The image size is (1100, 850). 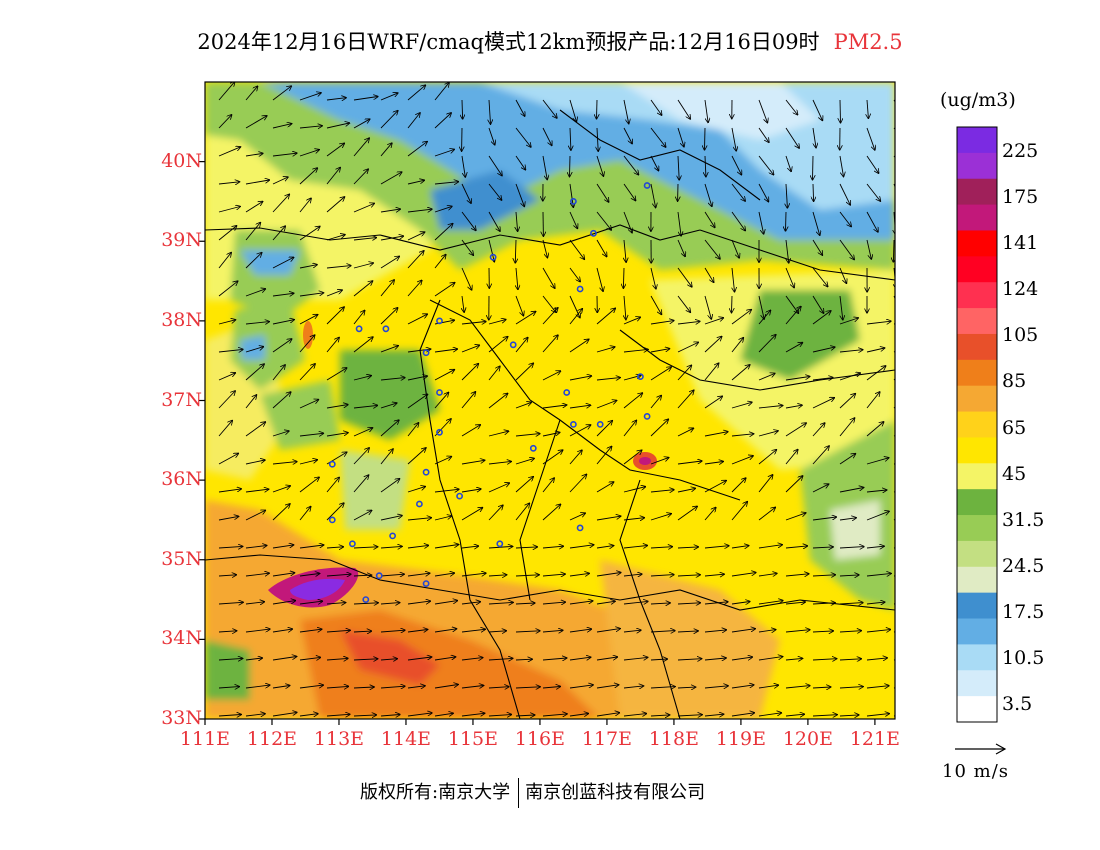 What do you see at coordinates (978, 100) in the screenshot?
I see `legend-unit: (ug/m3)` at bounding box center [978, 100].